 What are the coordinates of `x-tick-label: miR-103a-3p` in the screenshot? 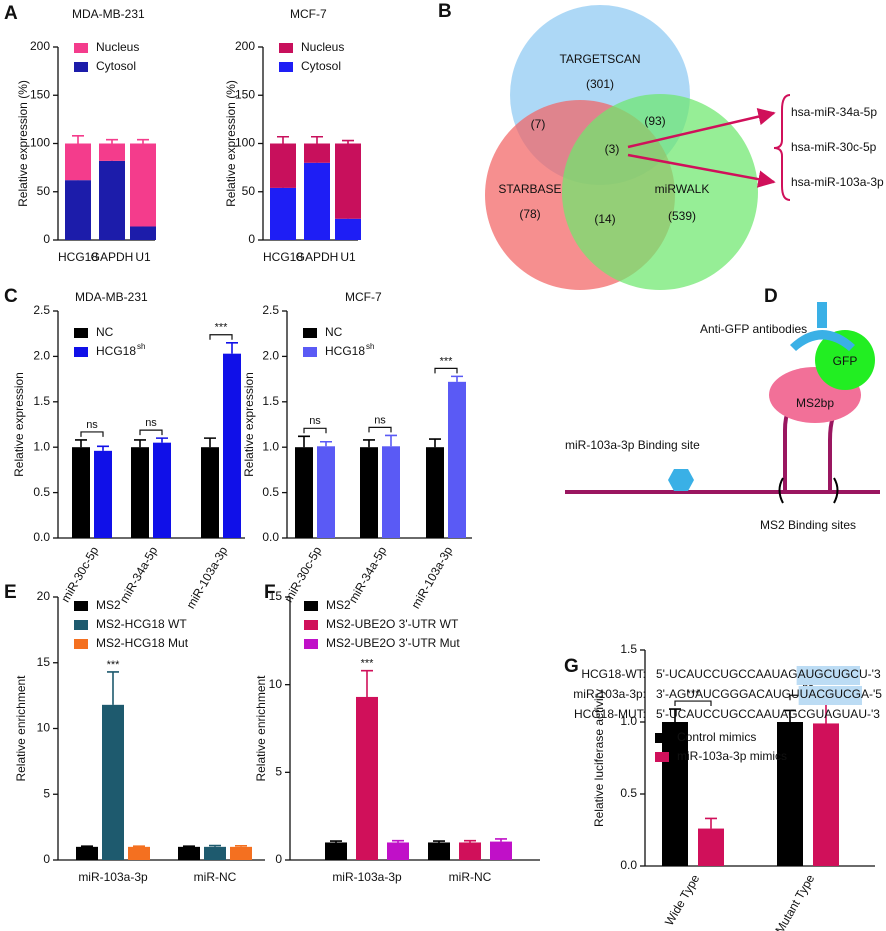 It's located at (207, 577).